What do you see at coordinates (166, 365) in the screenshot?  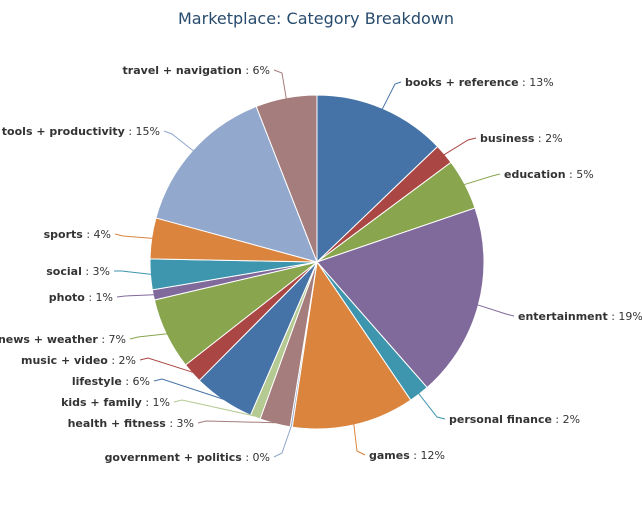 I see `connector-music-video` at bounding box center [166, 365].